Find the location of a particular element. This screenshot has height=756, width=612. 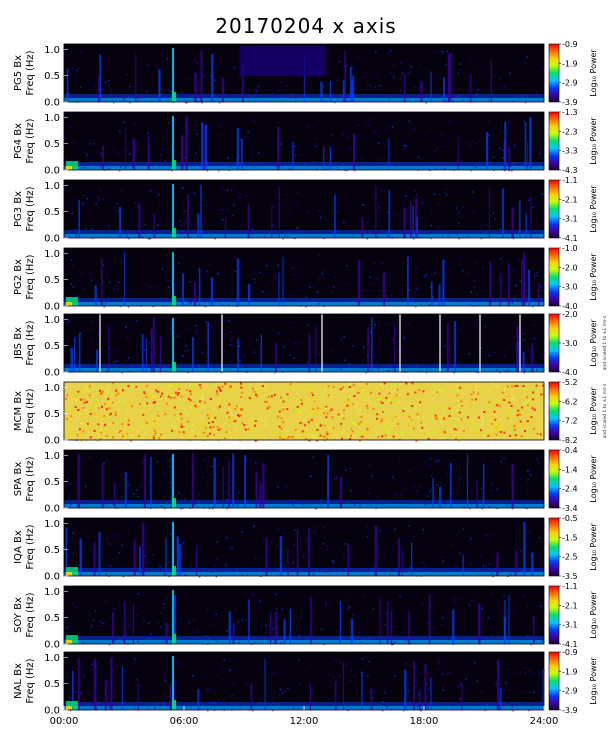

colorbar-tick-label: -1.0 is located at coordinates (570, 248).